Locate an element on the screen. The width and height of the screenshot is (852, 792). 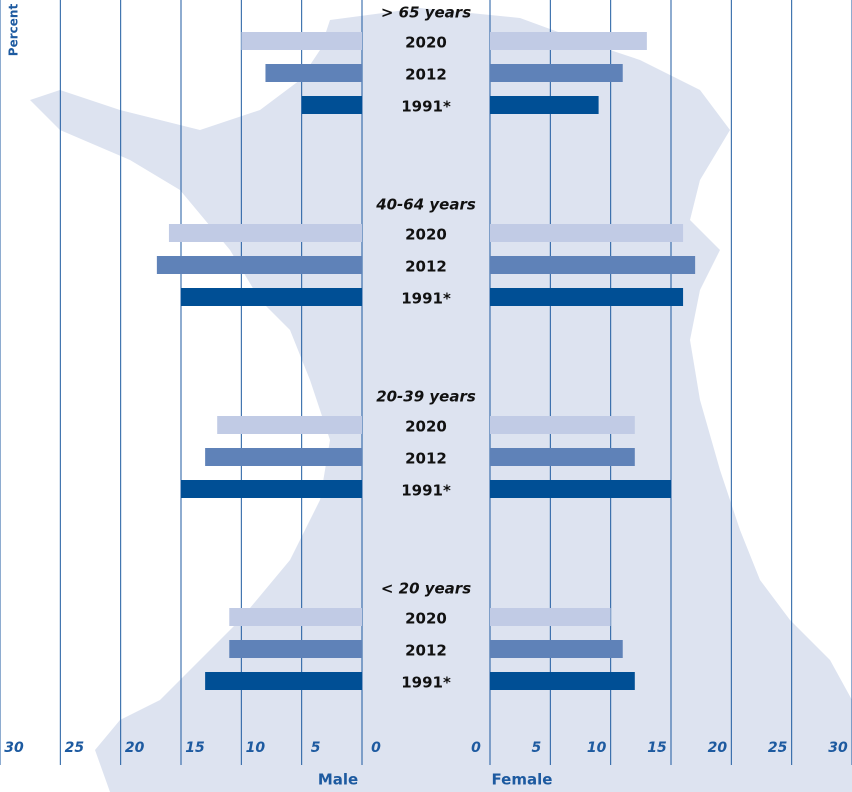
female-label: Female is located at coordinates (522, 780).